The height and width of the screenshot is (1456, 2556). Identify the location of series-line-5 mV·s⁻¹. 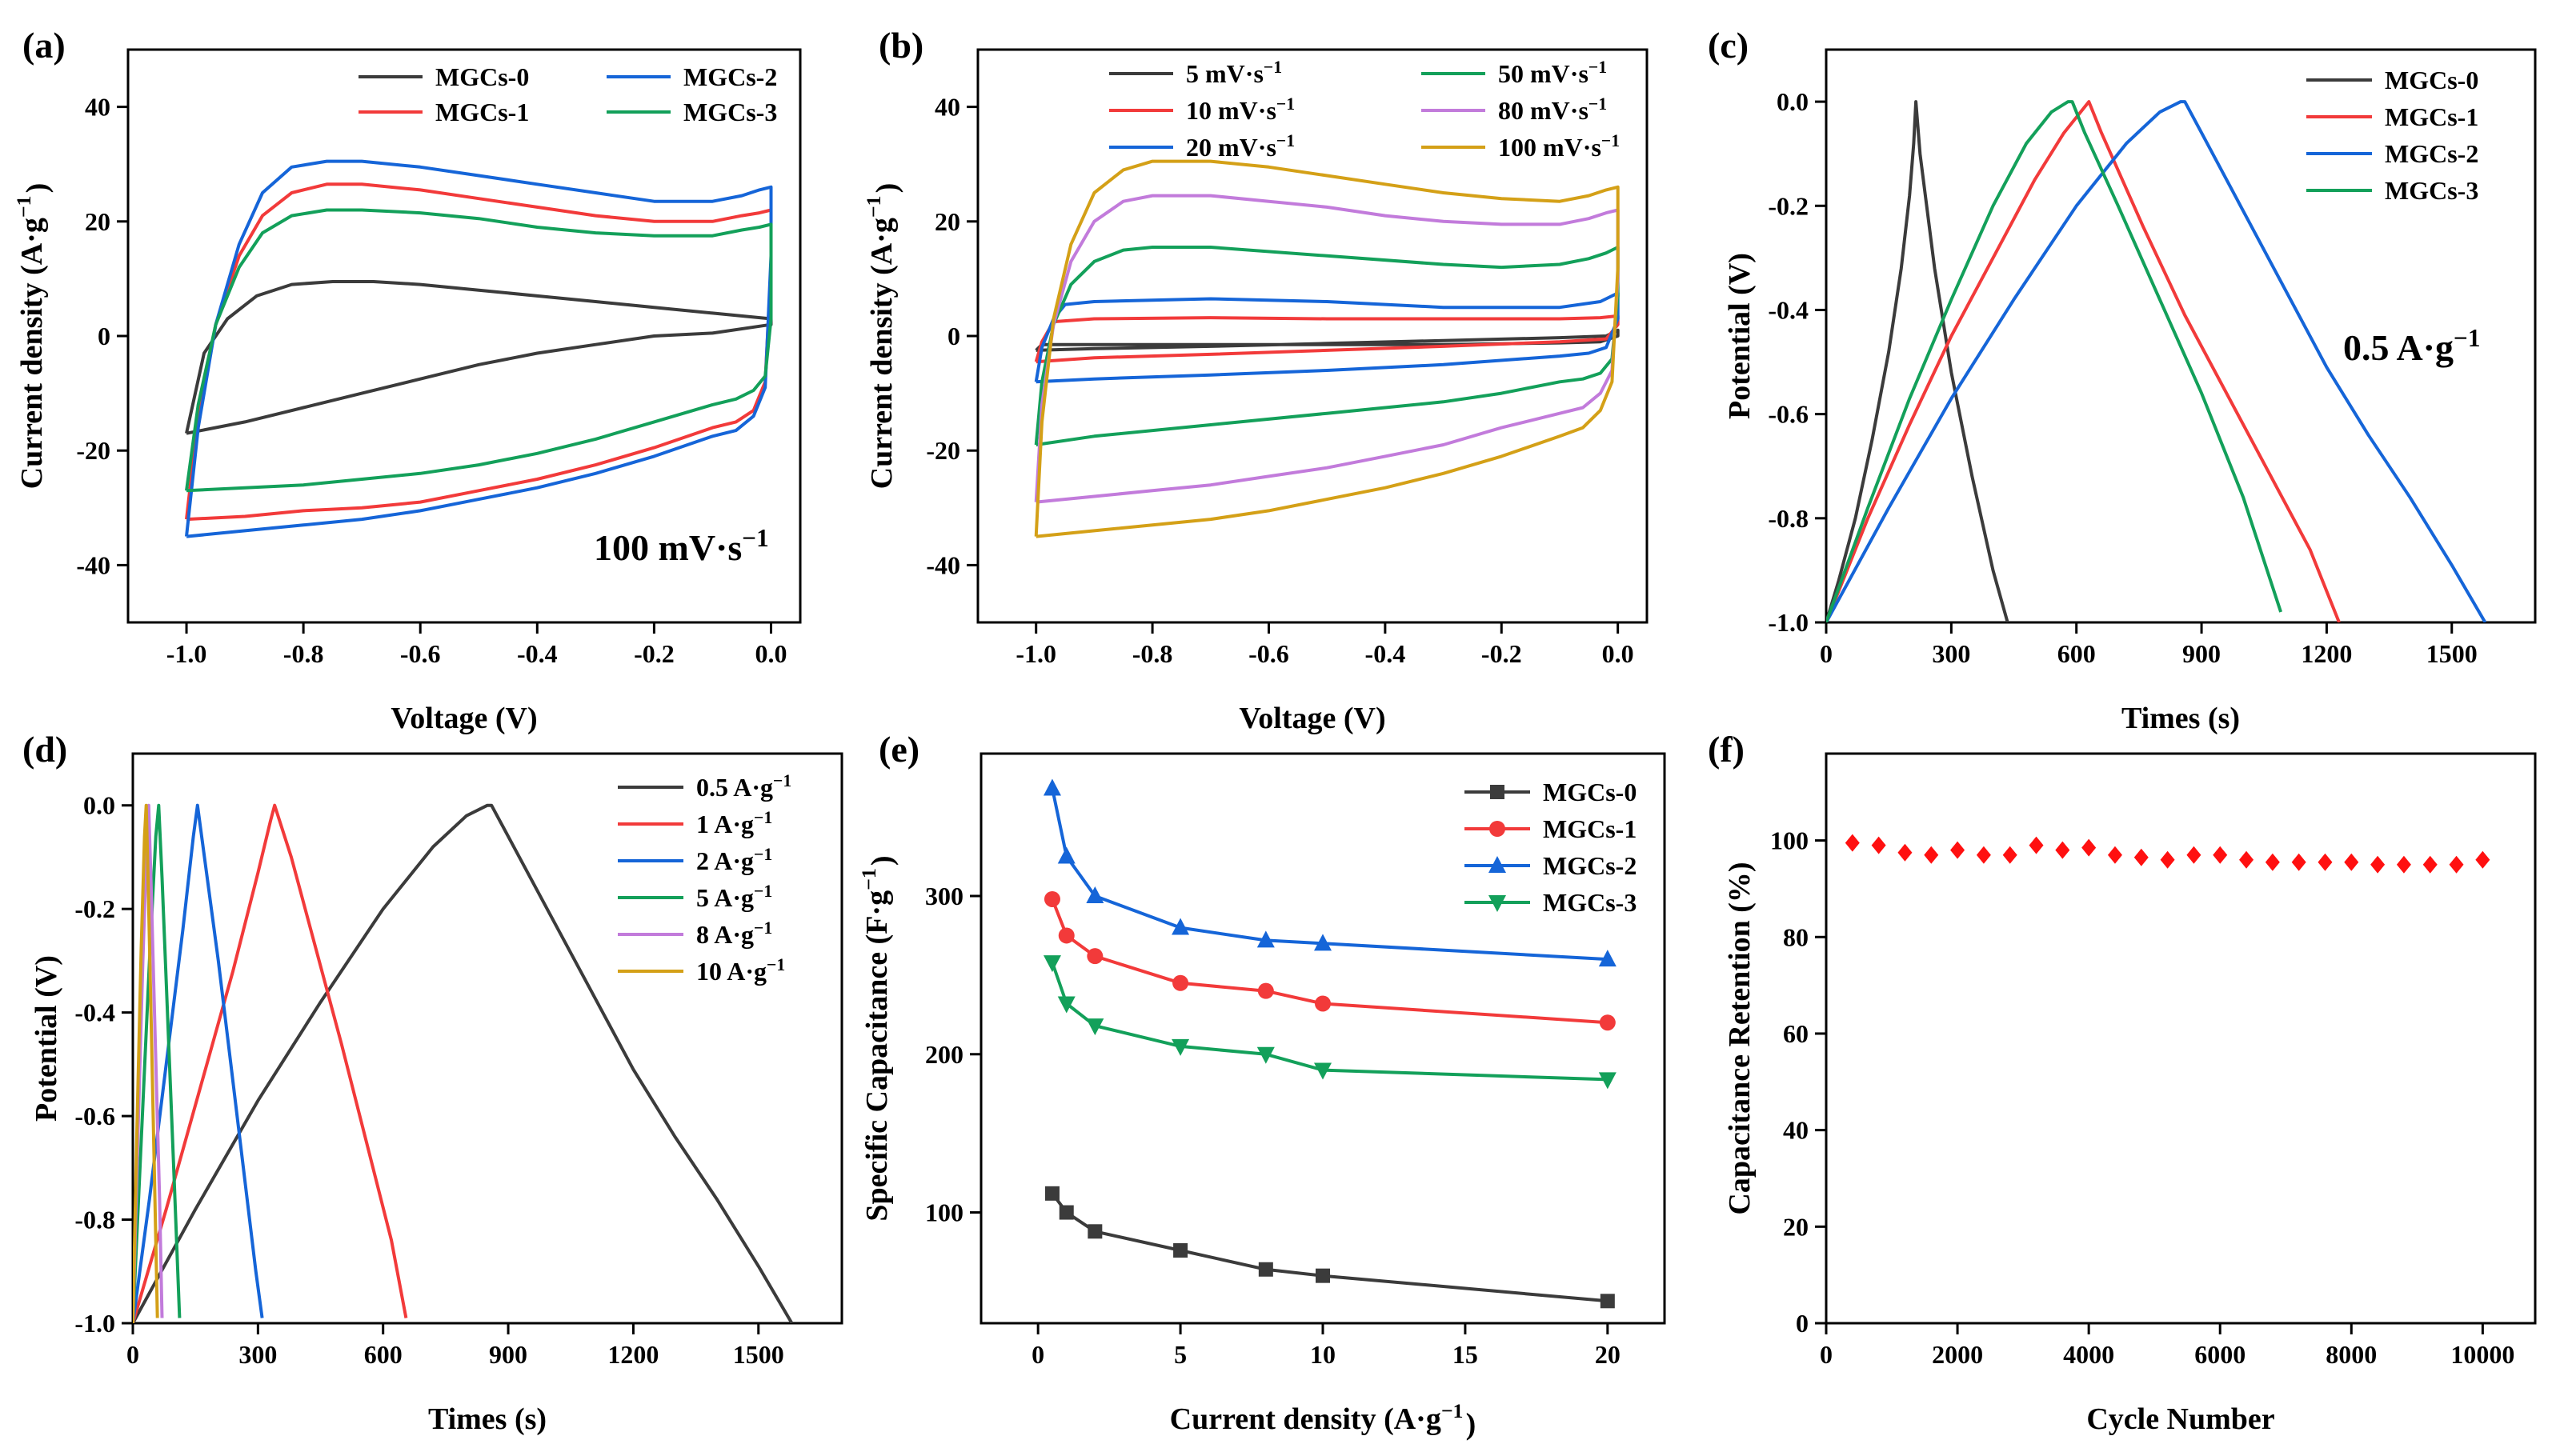
(1327, 340).